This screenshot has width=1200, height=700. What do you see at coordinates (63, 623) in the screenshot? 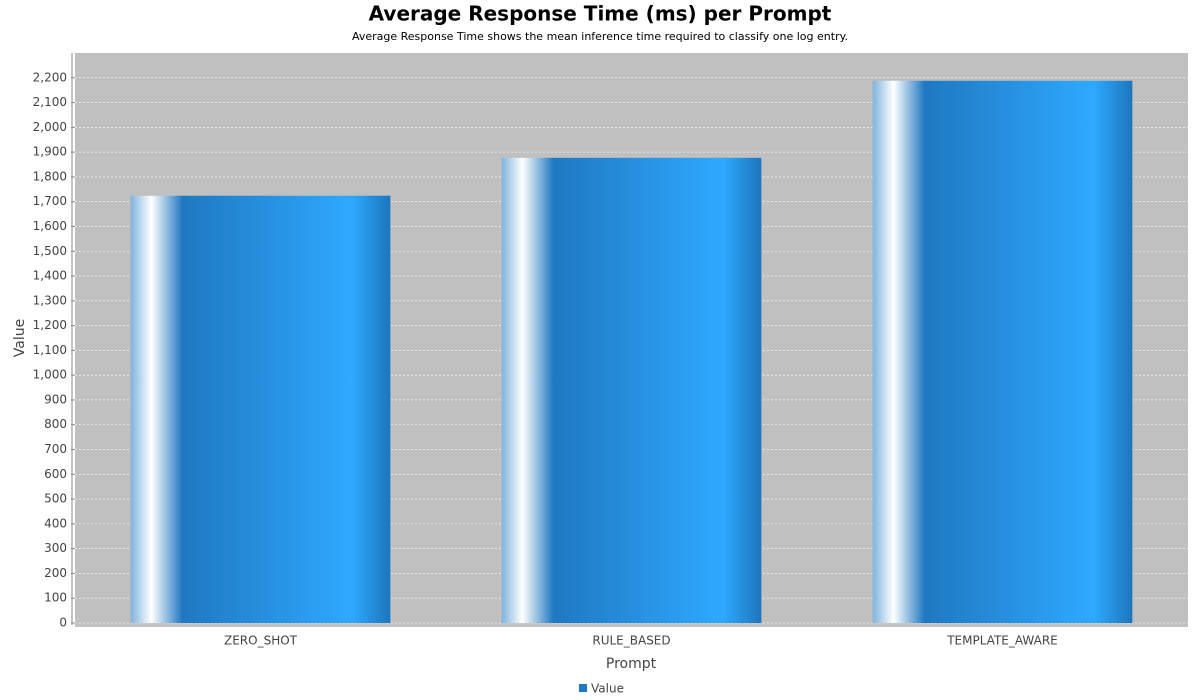
I see `y-tick-label: 0` at bounding box center [63, 623].